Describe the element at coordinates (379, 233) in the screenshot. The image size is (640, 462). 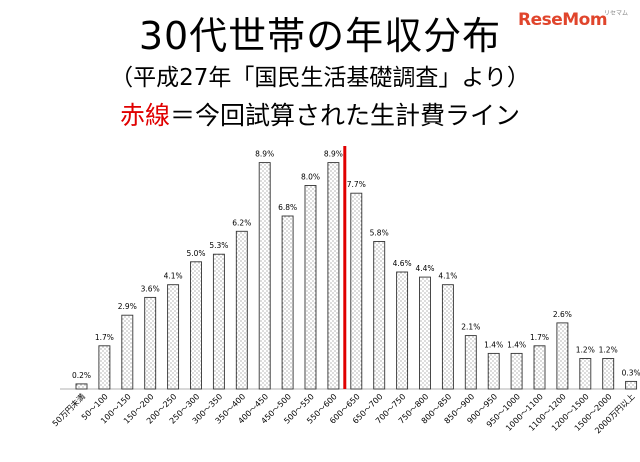
I see `data-label: 5.8%` at that location.